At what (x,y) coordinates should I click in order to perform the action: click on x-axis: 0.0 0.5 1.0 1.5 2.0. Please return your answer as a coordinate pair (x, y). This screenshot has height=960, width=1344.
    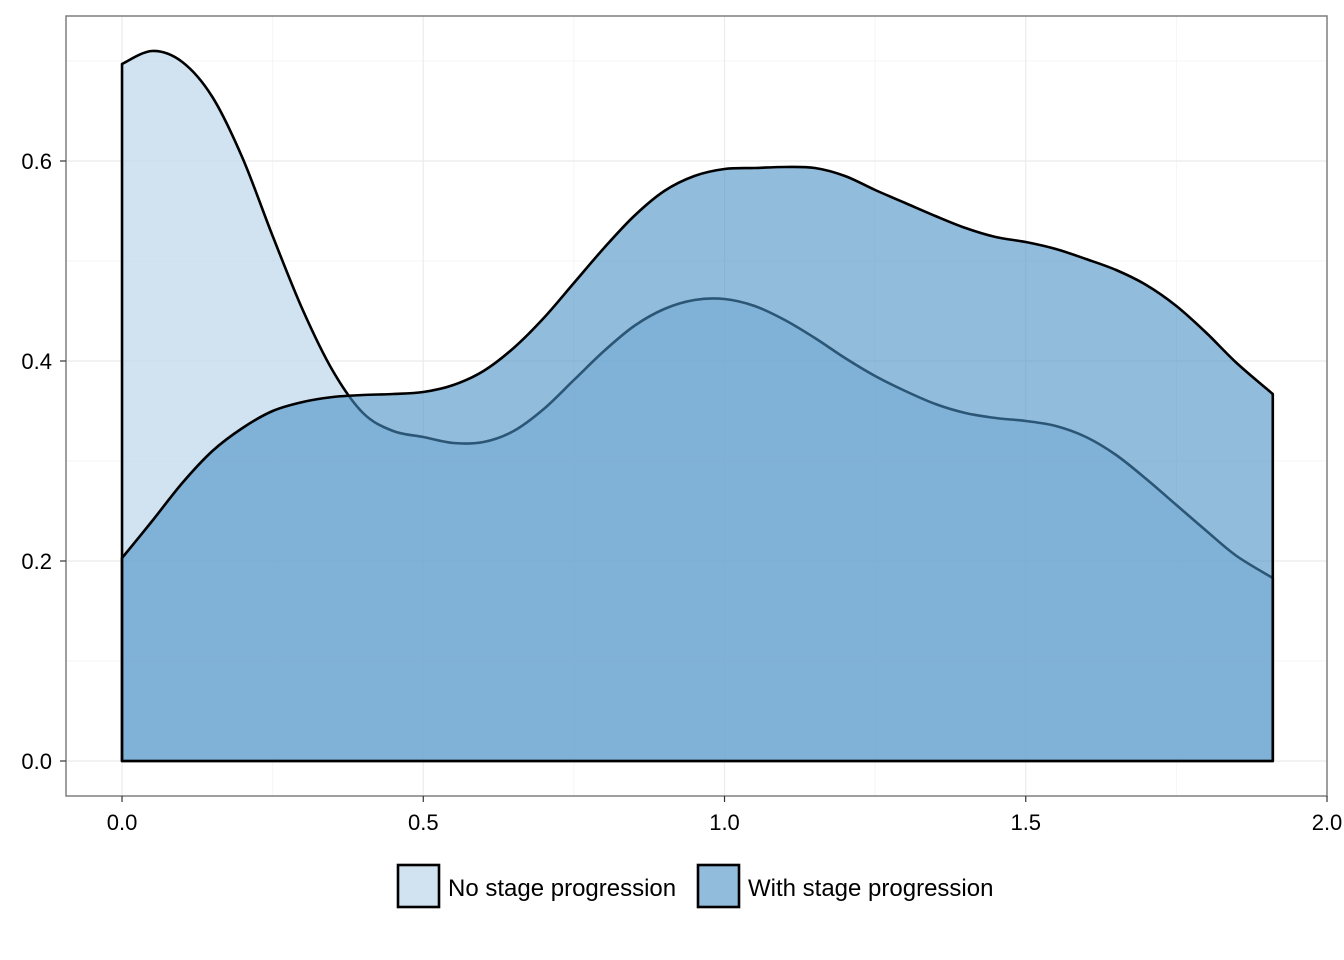
    Looking at the image, I should click on (725, 815).